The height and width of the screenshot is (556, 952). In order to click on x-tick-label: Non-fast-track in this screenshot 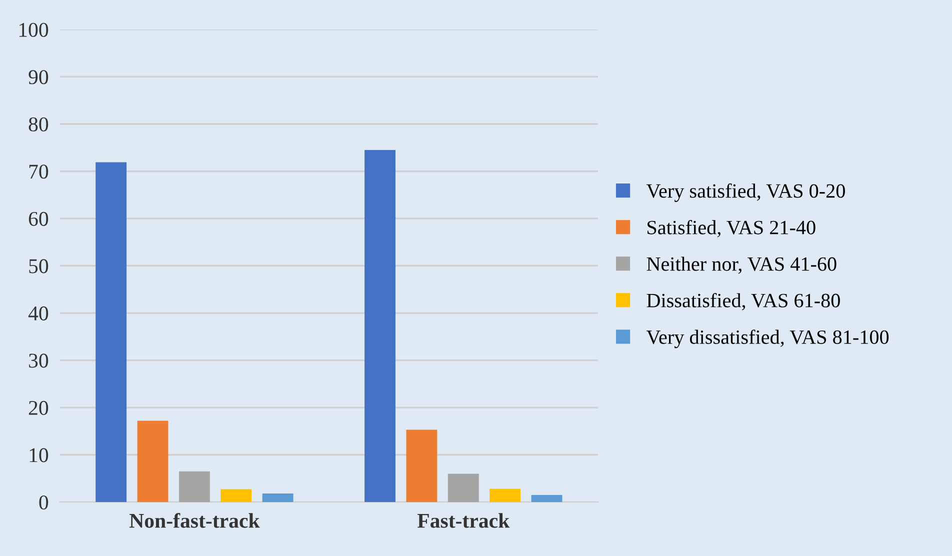, I will do `click(194, 520)`.